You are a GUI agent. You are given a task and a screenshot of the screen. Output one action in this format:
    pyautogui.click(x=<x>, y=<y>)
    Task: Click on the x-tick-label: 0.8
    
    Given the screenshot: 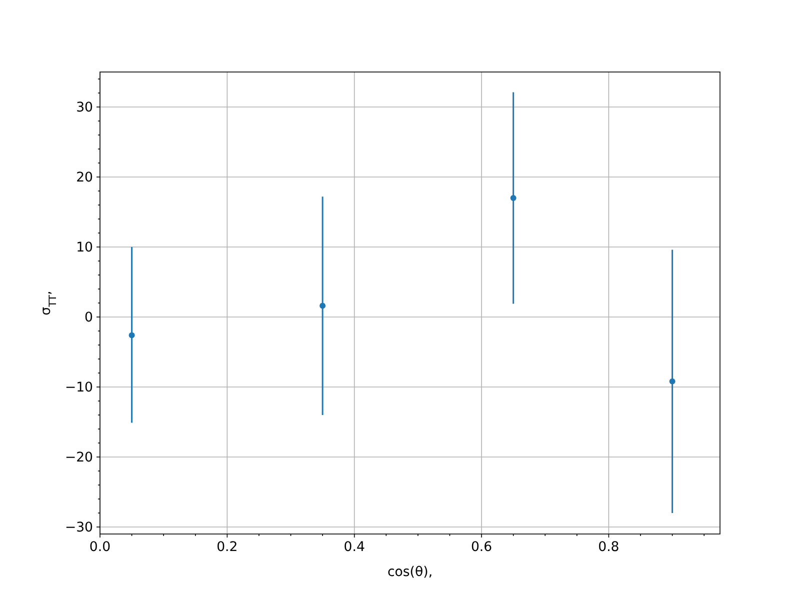 What is the action you would take?
    pyautogui.click(x=609, y=547)
    